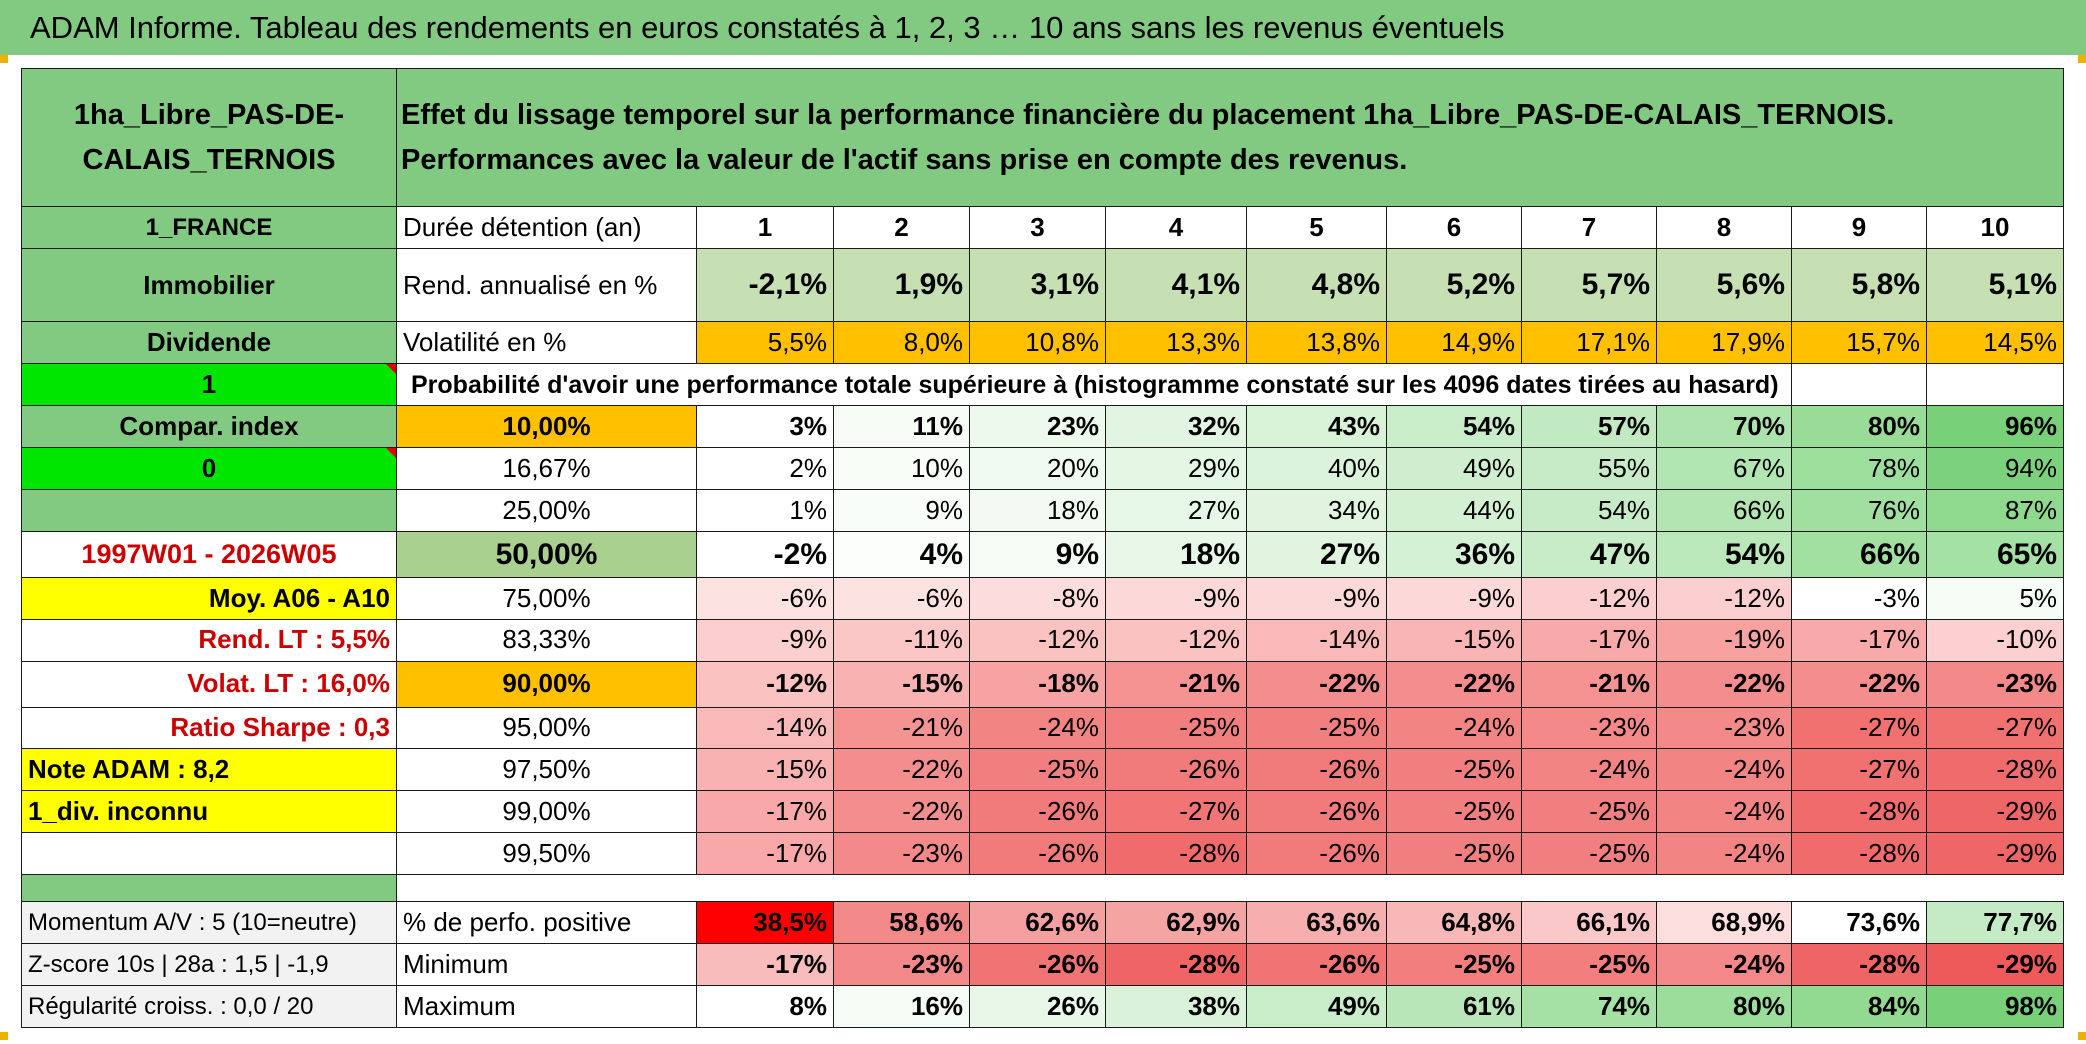 Image resolution: width=2086 pixels, height=1044 pixels. Describe the element at coordinates (546, 728) in the screenshot. I see `percentile-label: 95,00%` at that location.